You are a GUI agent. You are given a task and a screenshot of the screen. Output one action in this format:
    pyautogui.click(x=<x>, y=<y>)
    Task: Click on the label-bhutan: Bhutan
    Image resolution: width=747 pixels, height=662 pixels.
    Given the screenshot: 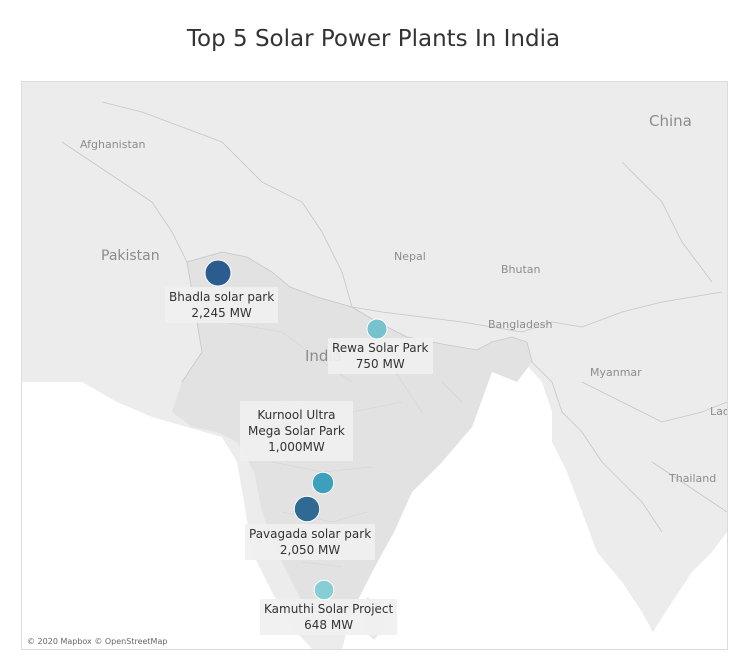 What is the action you would take?
    pyautogui.click(x=521, y=269)
    